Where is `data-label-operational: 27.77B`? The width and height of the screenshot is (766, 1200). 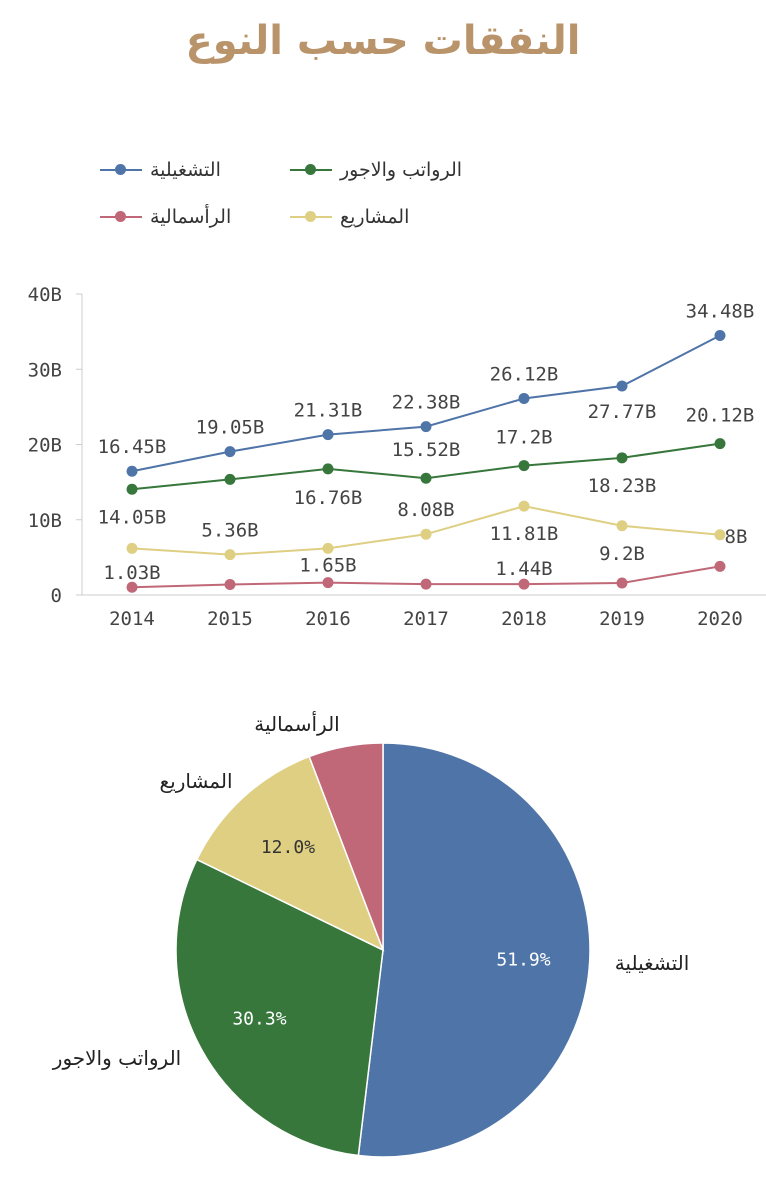 data-label-operational: 27.77B is located at coordinates (622, 412).